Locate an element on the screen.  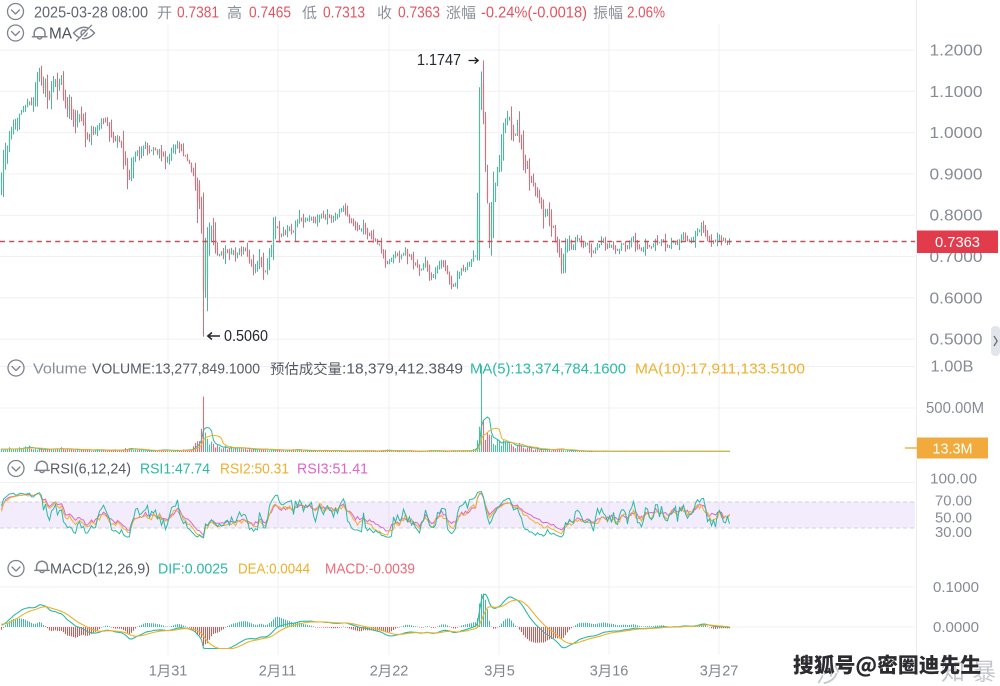
svg-text: 500.00M is located at coordinates (955, 408).